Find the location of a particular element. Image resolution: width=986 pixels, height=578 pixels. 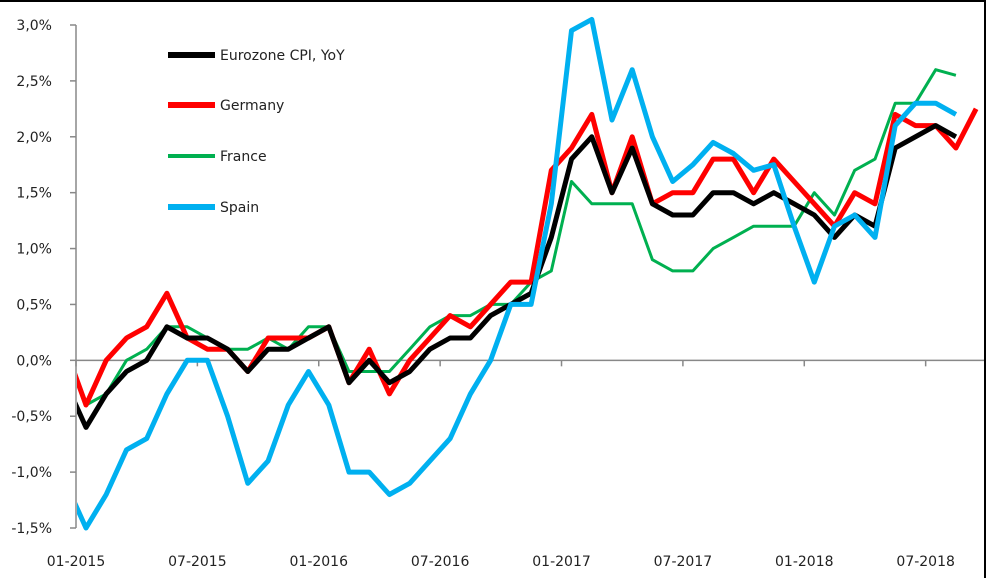

y-tick-label: 1,0% is located at coordinates (34, 250).